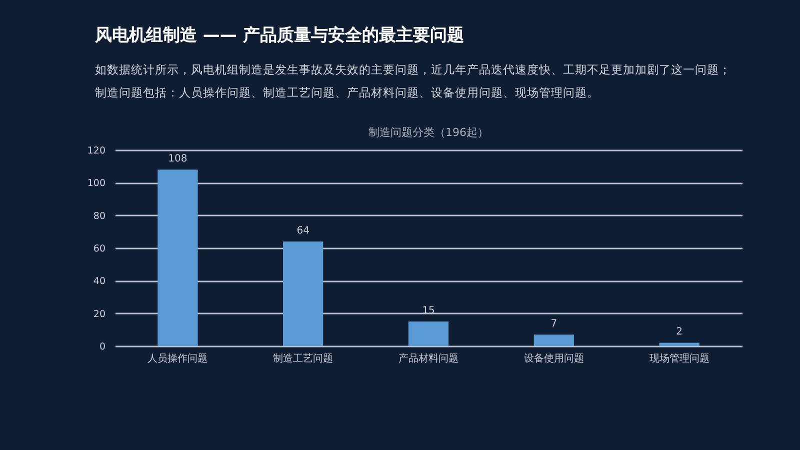 This screenshot has height=450, width=800. I want to click on y-tick-label: 80, so click(99, 216).